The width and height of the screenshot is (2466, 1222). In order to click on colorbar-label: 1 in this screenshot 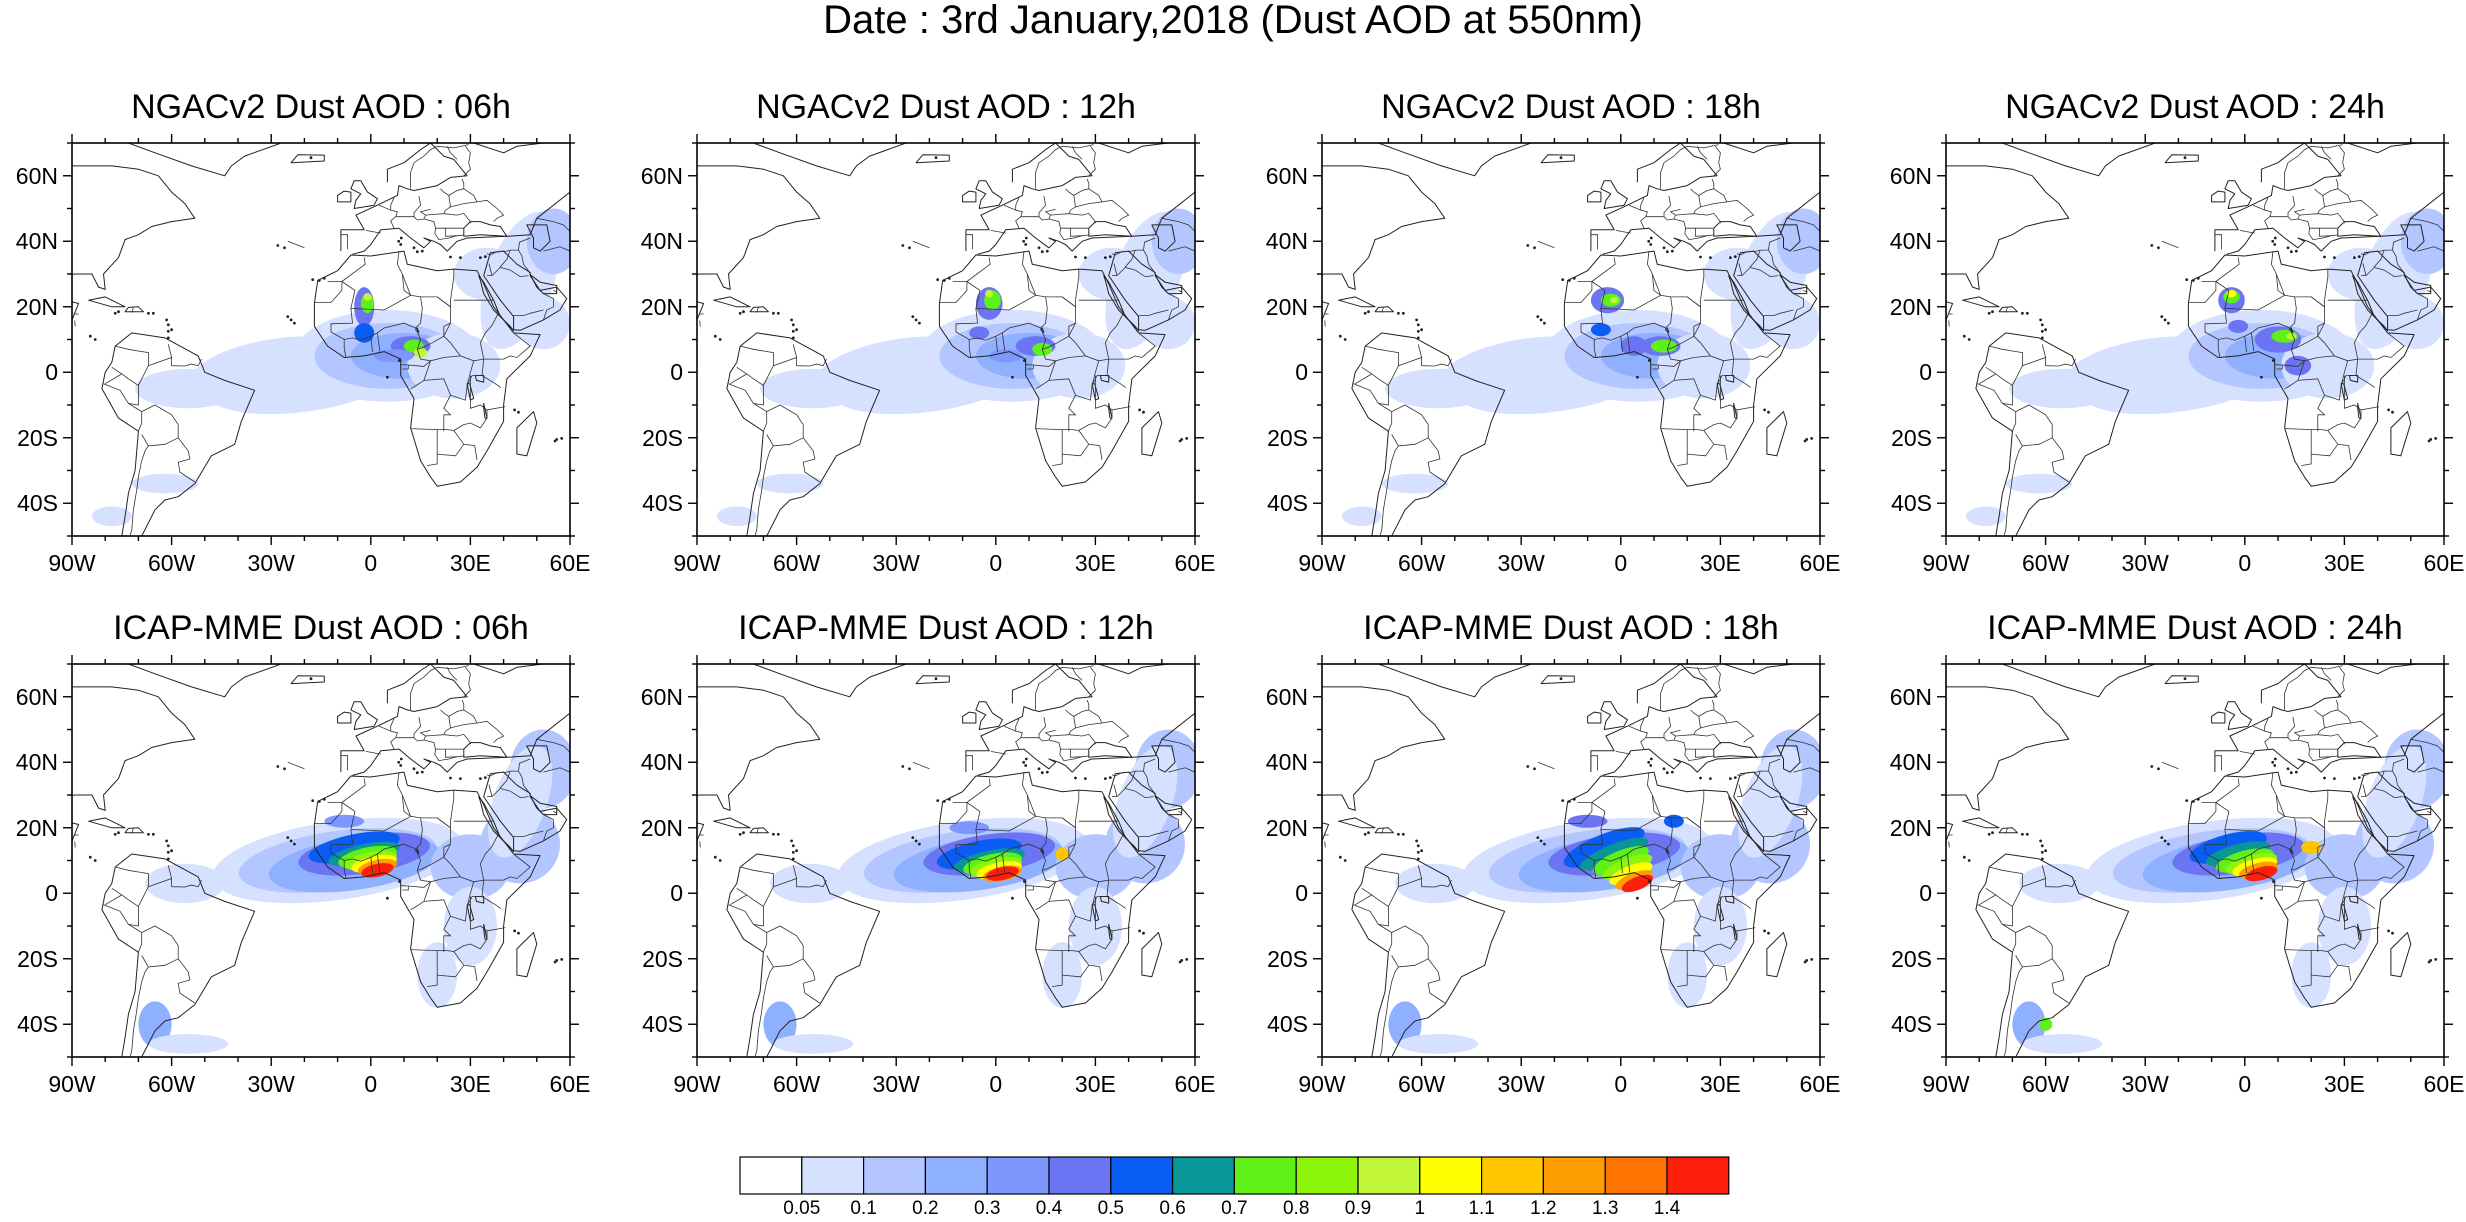, I will do `click(1420, 1208)`.